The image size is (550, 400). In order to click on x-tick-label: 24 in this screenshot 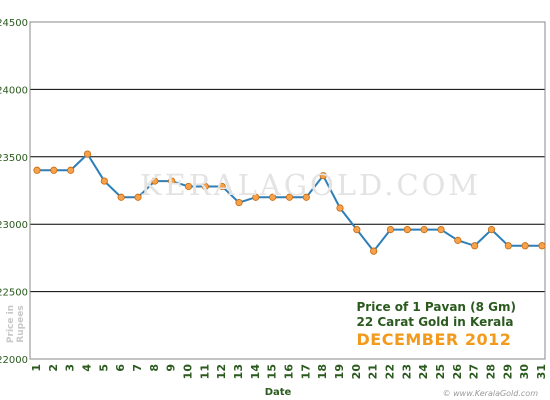, I will do `click(423, 372)`.